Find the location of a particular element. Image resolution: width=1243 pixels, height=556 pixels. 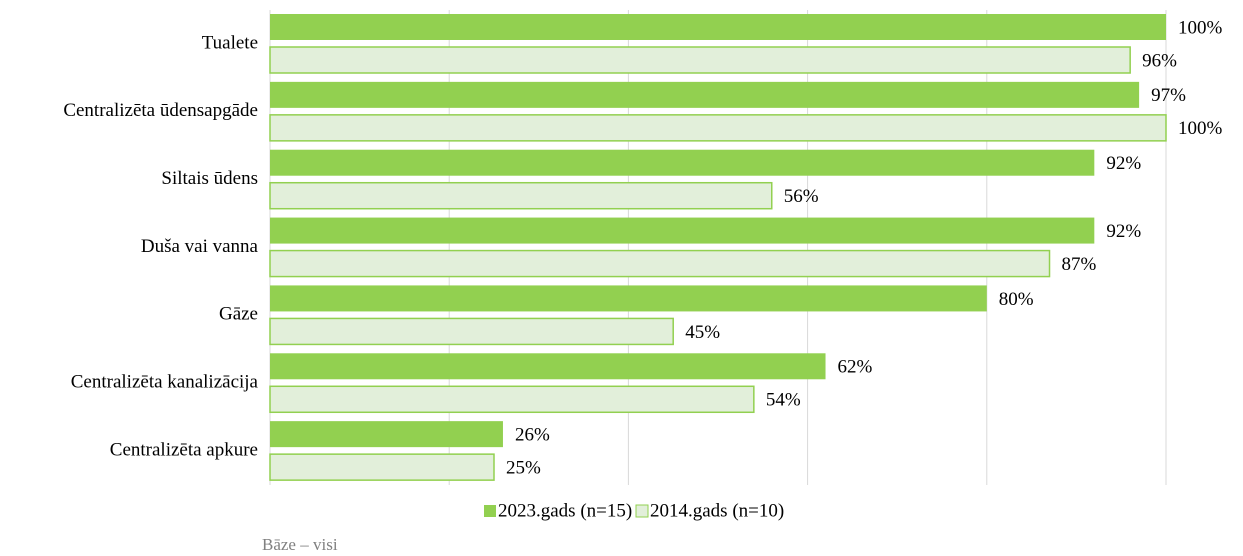

data-label: 54% is located at coordinates (783, 400).